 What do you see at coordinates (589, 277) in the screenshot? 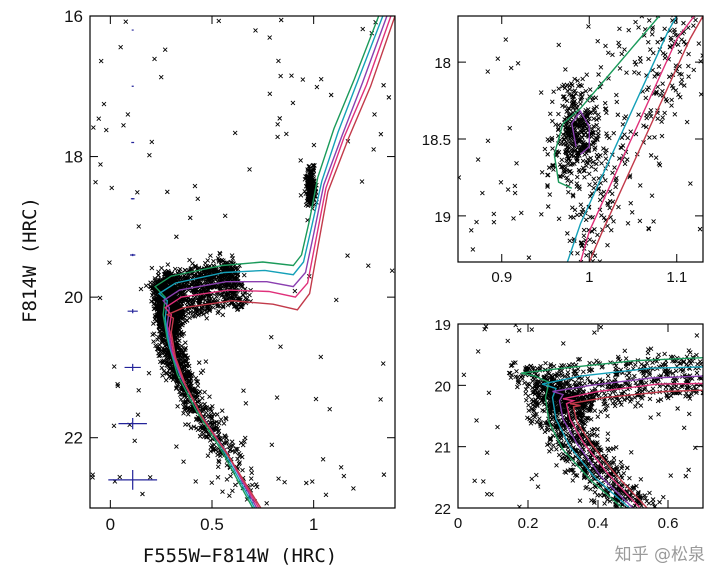
I see `x-tick-label: 1` at bounding box center [589, 277].